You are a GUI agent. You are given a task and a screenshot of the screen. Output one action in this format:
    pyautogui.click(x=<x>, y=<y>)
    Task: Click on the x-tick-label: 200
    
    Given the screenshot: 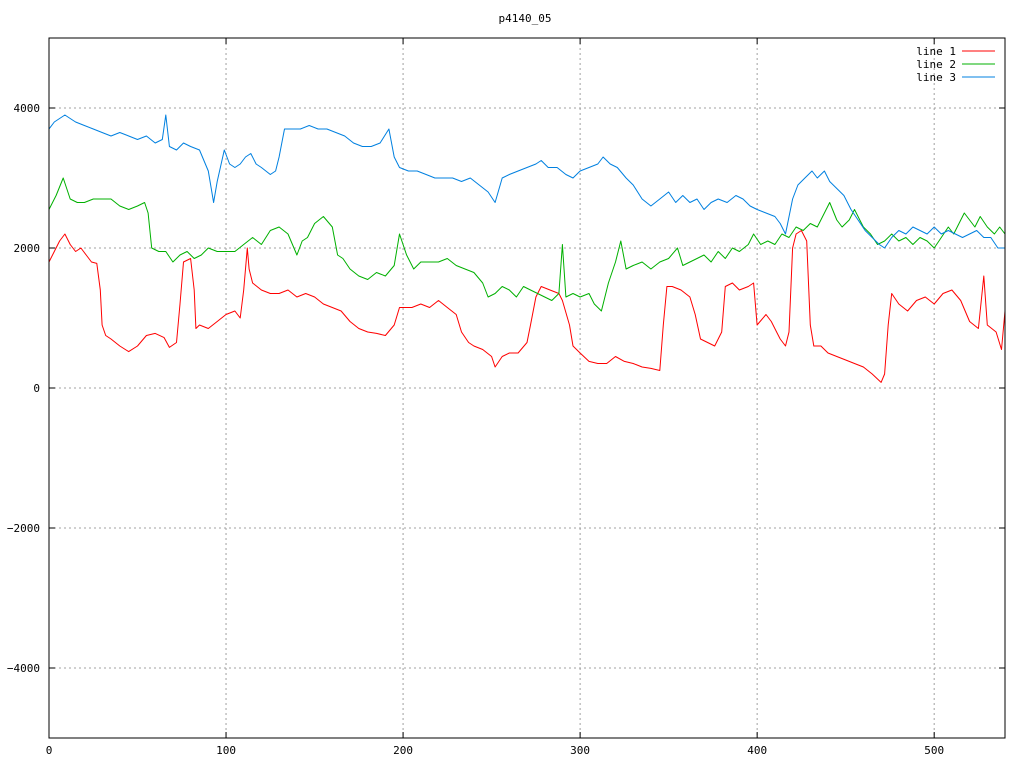 What is the action you would take?
    pyautogui.click(x=403, y=750)
    